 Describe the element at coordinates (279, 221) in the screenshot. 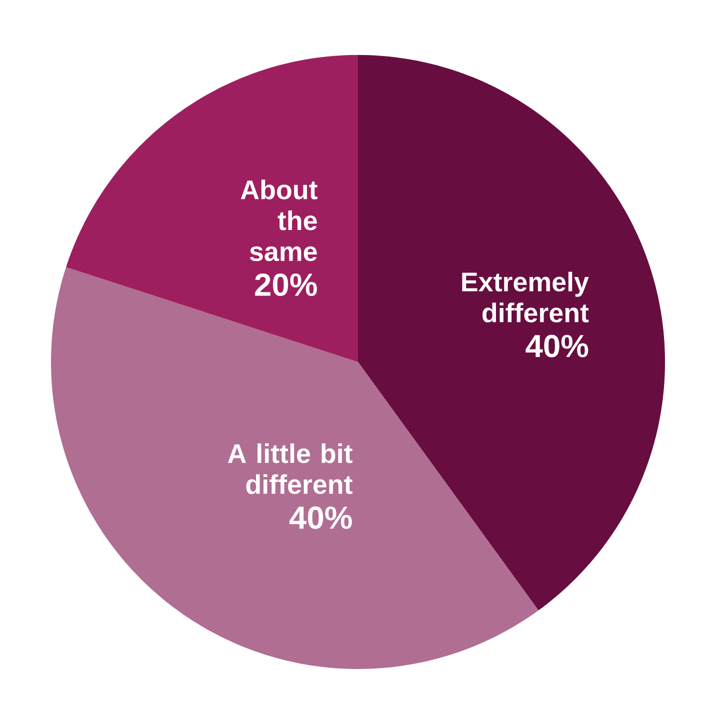

I see `slice-label: About the same` at that location.